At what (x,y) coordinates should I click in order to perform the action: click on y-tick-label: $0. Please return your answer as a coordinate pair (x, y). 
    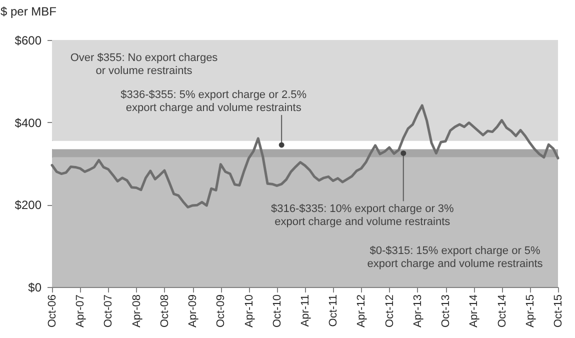
    Looking at the image, I should click on (35, 287).